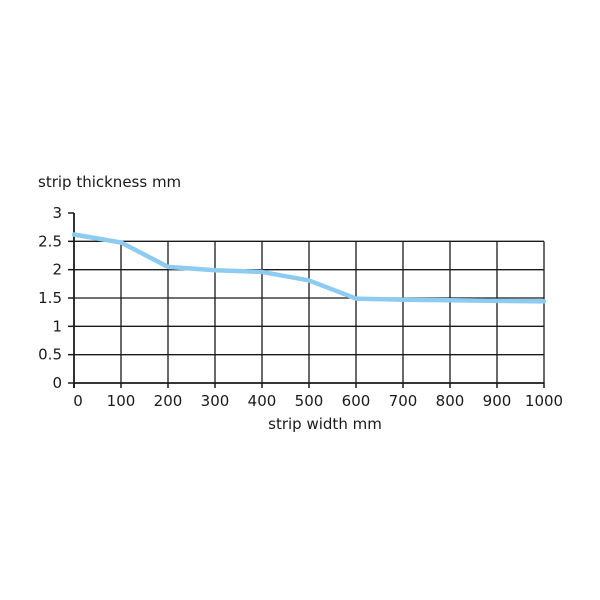  What do you see at coordinates (325, 424) in the screenshot?
I see `x-axis-title: strip width mm` at bounding box center [325, 424].